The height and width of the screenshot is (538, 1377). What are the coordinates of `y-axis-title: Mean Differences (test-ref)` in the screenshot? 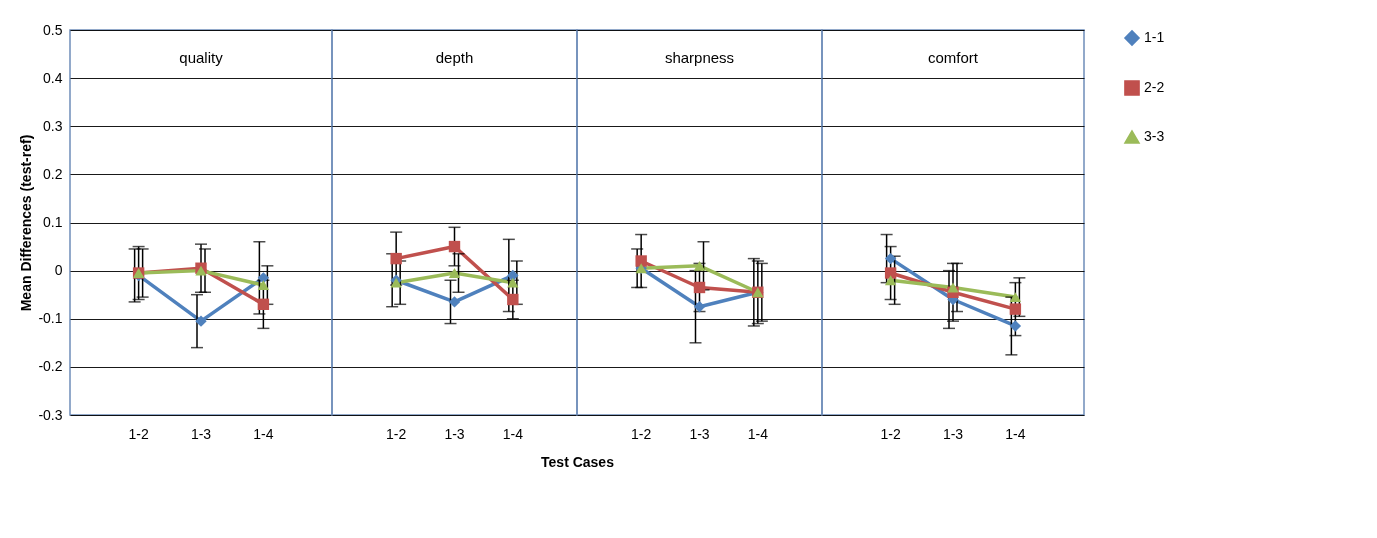 It's located at (26, 223).